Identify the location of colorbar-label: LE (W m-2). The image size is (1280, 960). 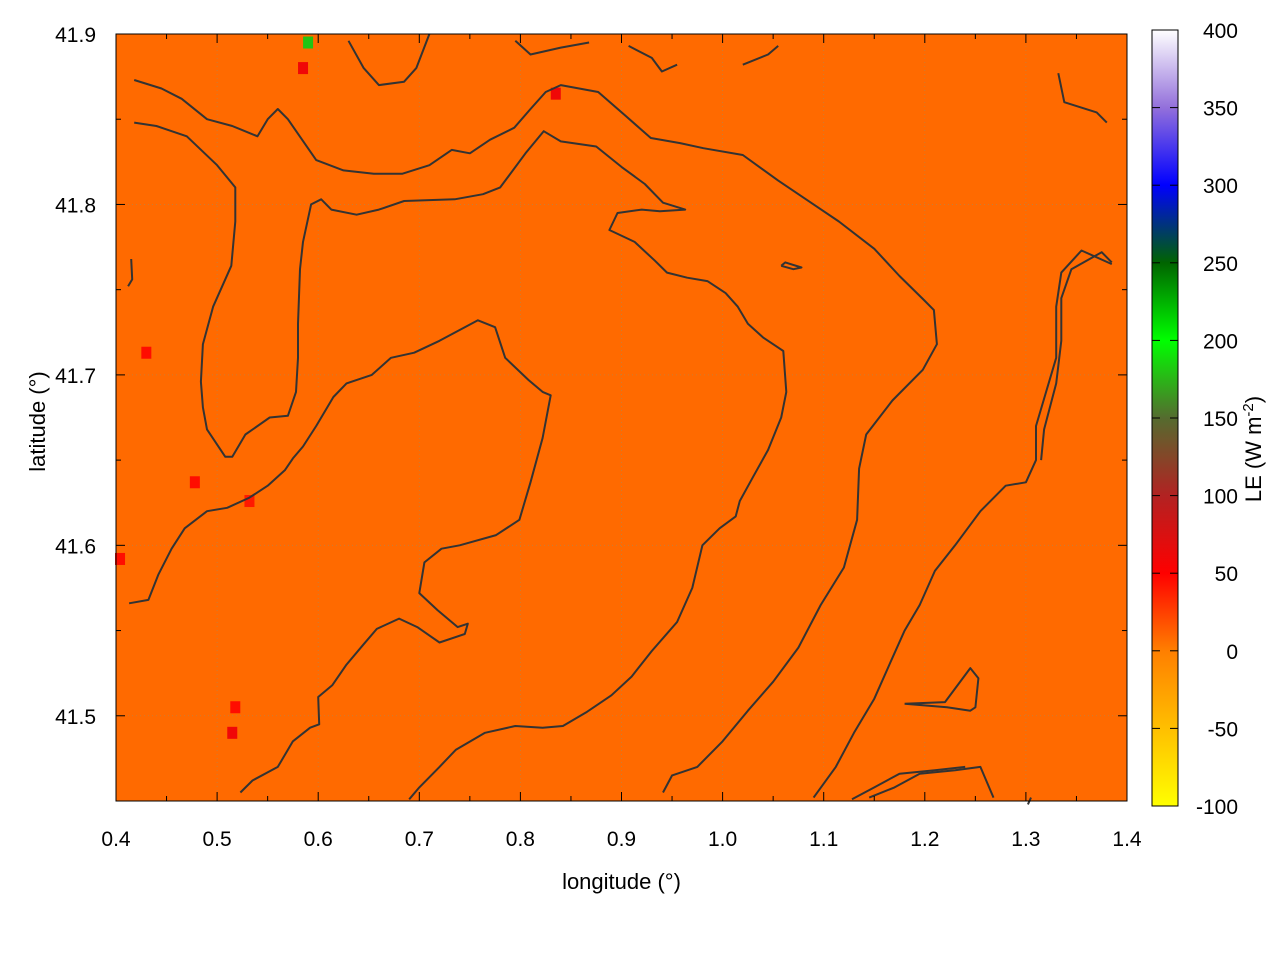
(1253, 449).